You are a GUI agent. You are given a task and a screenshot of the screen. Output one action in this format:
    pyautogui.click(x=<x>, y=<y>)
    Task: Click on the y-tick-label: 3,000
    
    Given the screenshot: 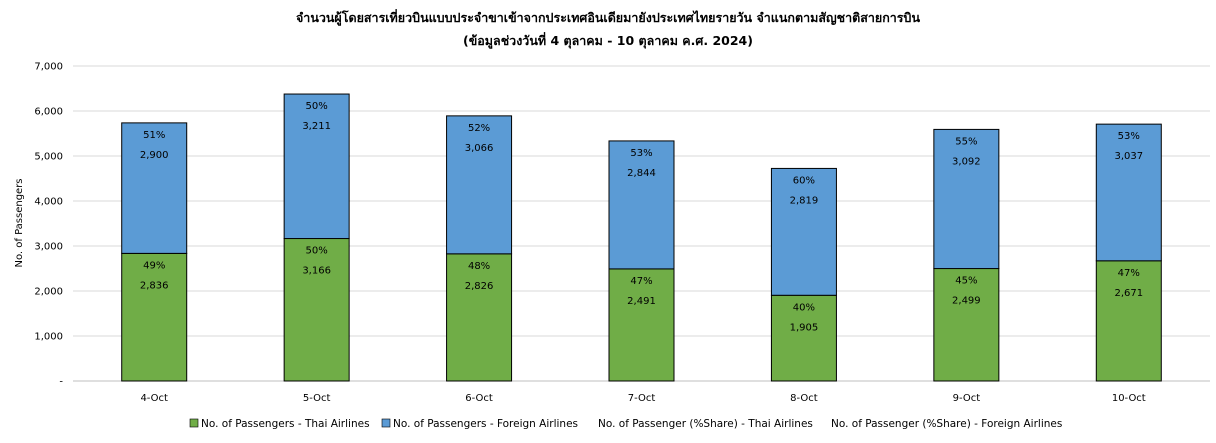 What is the action you would take?
    pyautogui.click(x=48, y=247)
    